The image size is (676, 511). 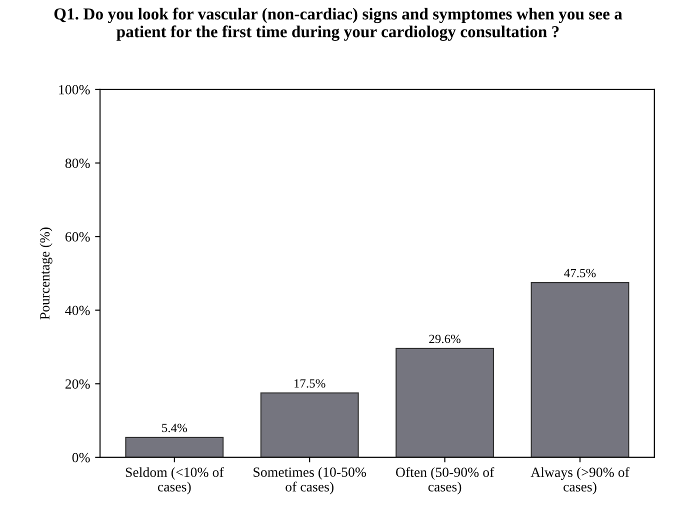 What do you see at coordinates (310, 383) in the screenshot?
I see `data-label: 17.5%` at bounding box center [310, 383].